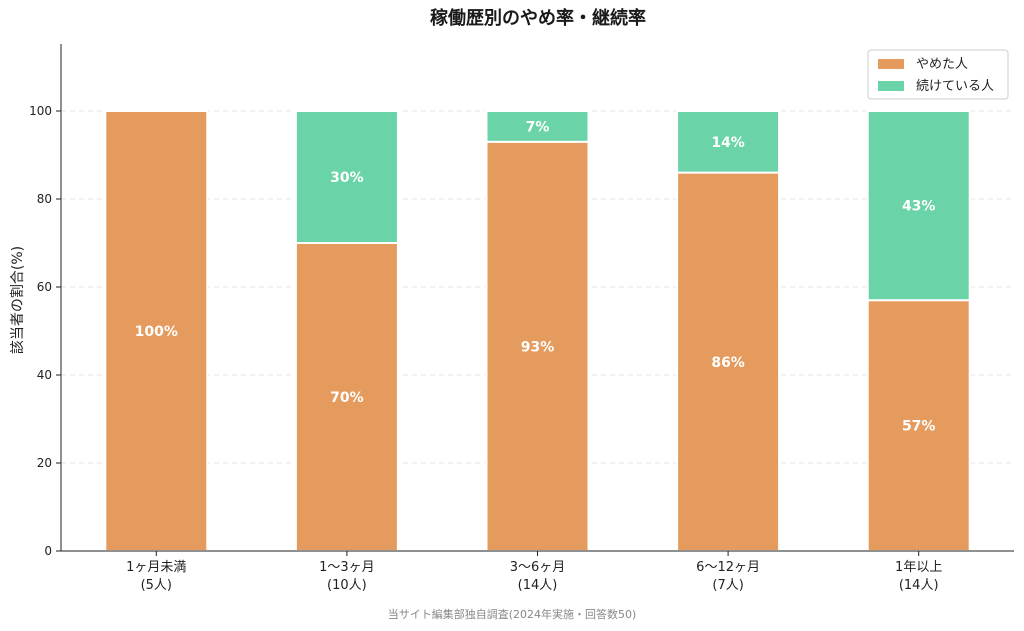 This screenshot has height=631, width=1024. I want to click on footnote: 当サイト編集部独自調査(2024年実施・回答数50), so click(512, 614).